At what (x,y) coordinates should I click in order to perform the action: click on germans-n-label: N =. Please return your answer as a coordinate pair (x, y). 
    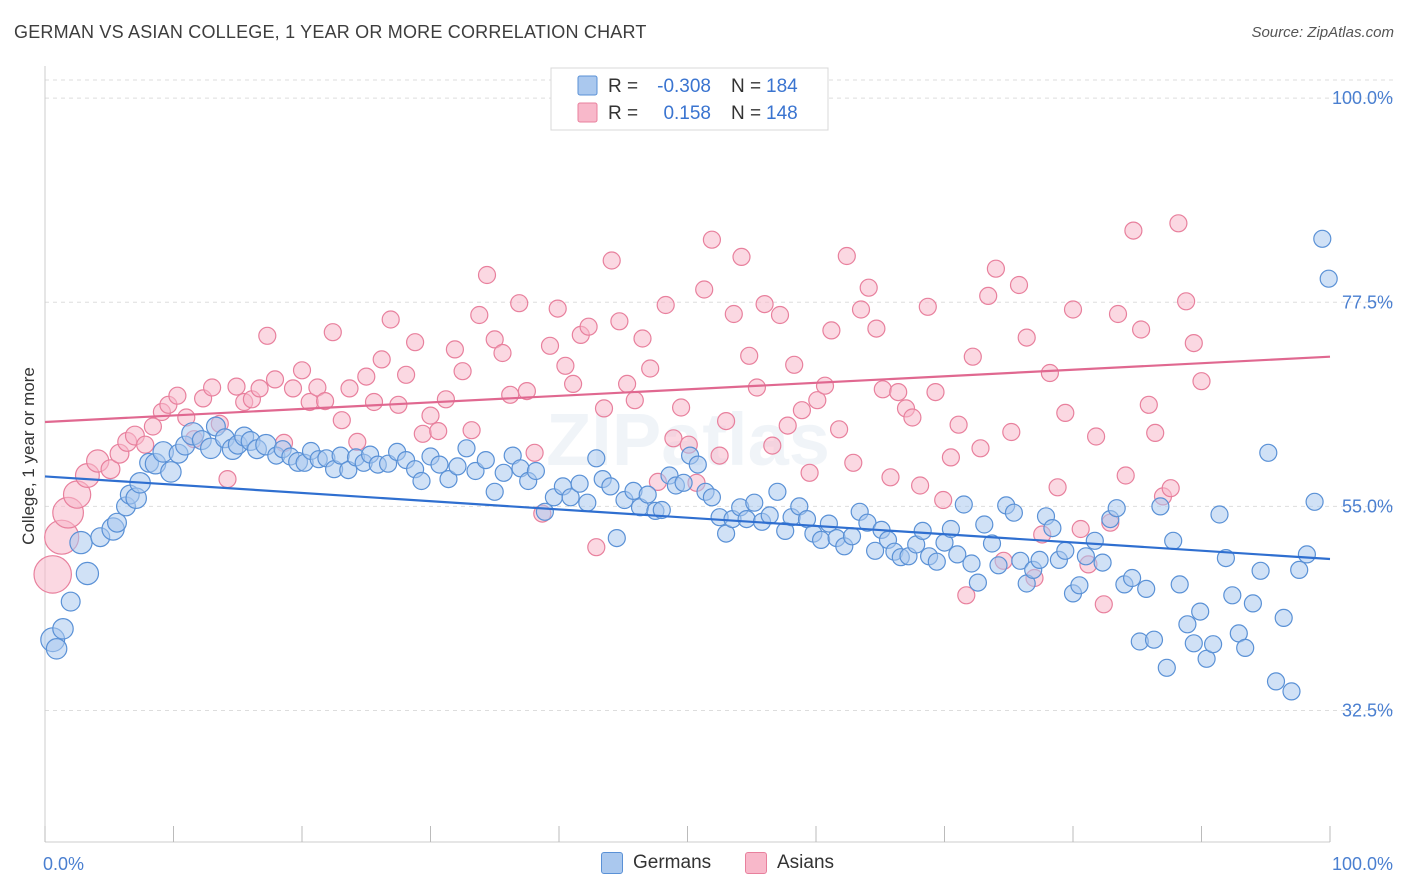
    Looking at the image, I should click on (746, 86).